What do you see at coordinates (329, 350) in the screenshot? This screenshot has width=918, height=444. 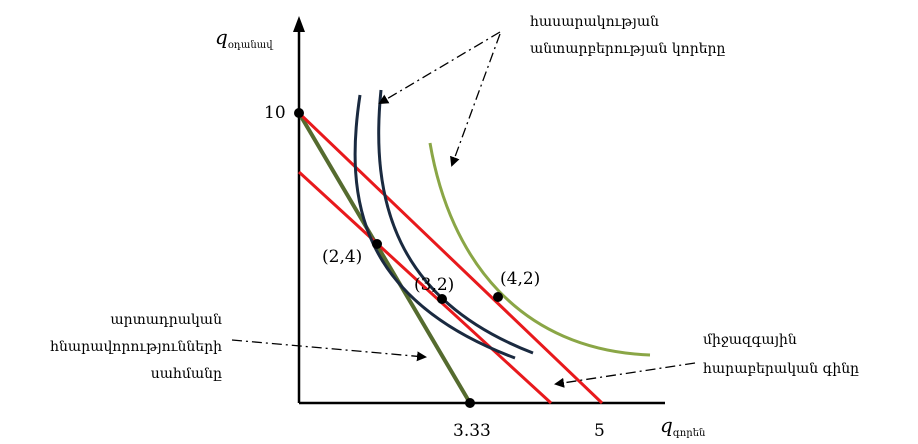 I see `leader-ppf` at bounding box center [329, 350].